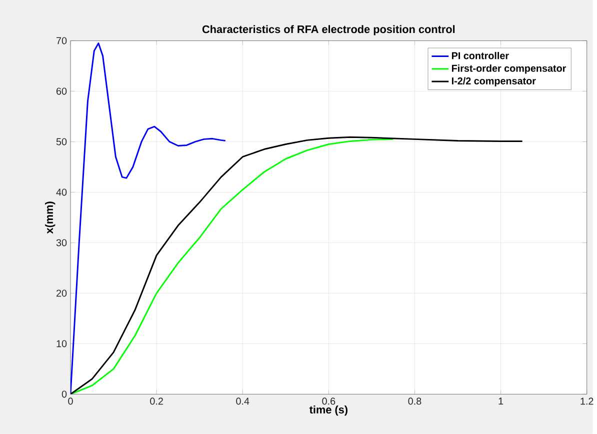  What do you see at coordinates (501, 401) in the screenshot?
I see `x-tick-label: 1` at bounding box center [501, 401].